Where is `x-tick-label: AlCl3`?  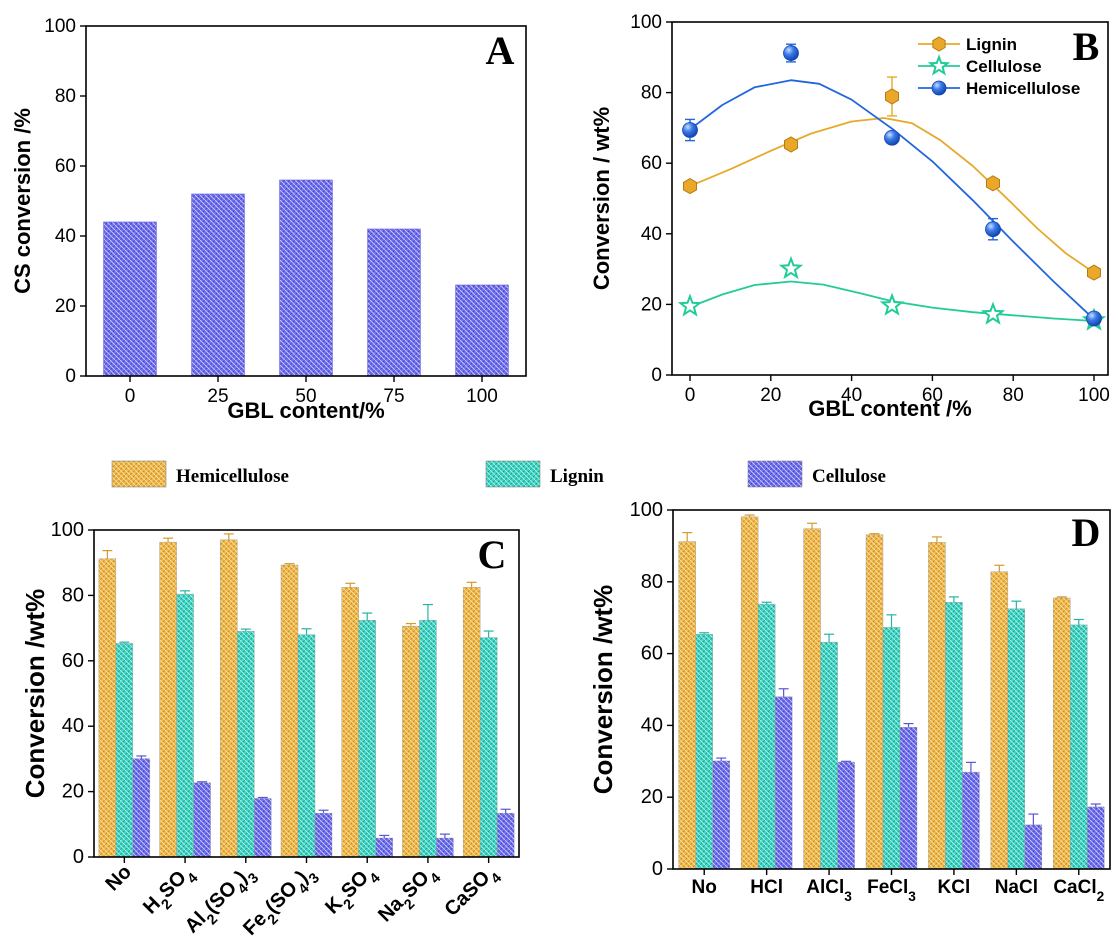
x-tick-label: AlCl3 is located at coordinates (829, 890).